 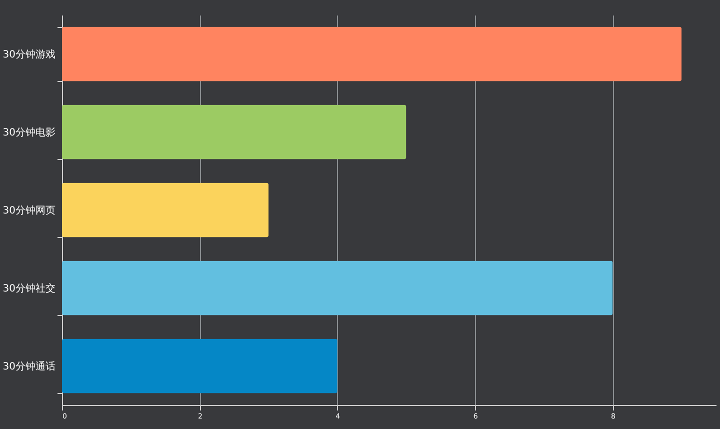 I want to click on y-tick-label: 30分钟网页, so click(x=29, y=210).